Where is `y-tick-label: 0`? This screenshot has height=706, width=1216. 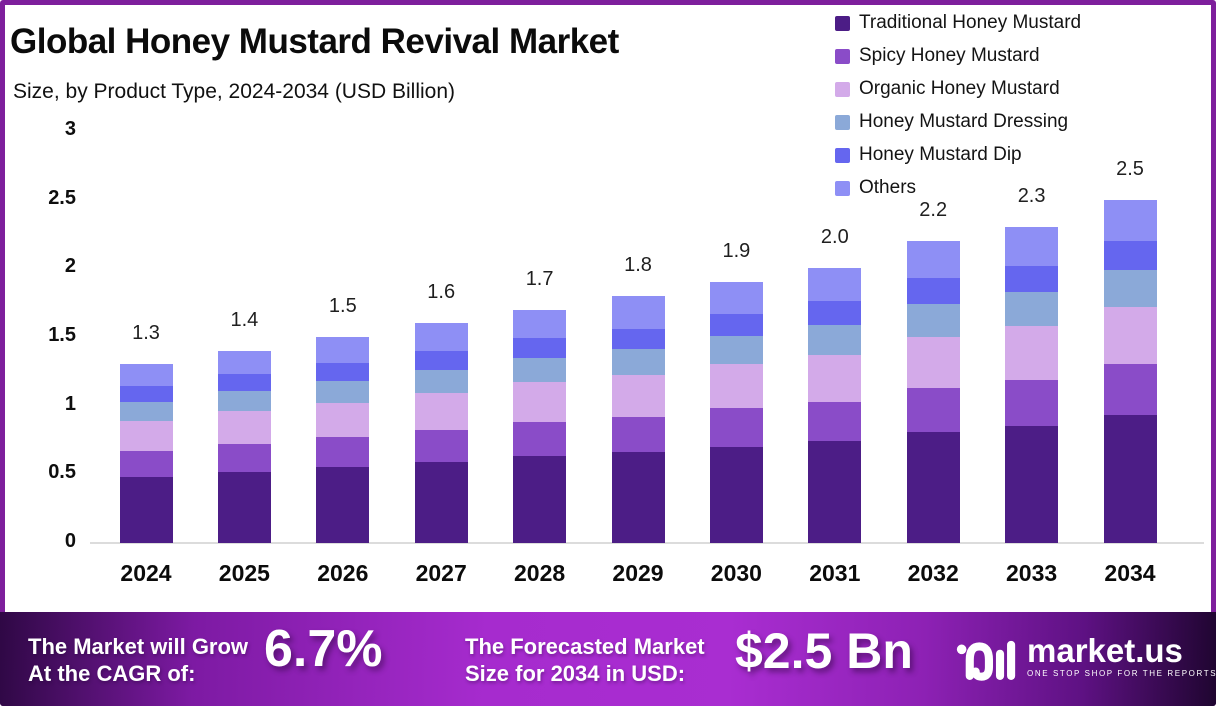
y-tick-label: 0 is located at coordinates (70, 541).